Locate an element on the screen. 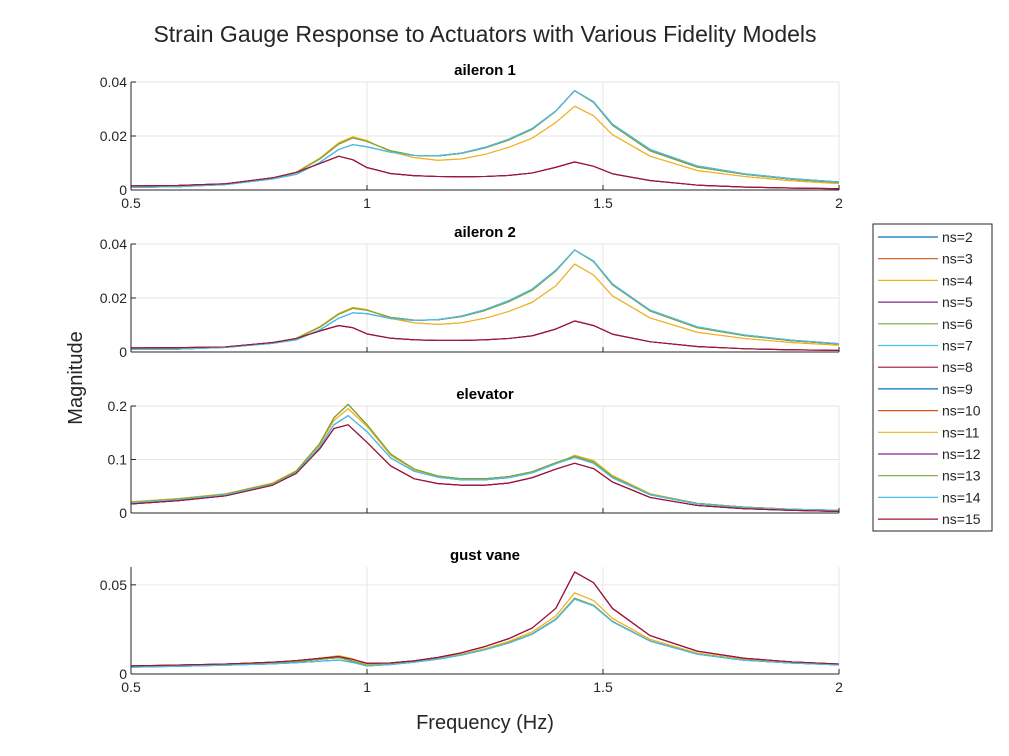  subplot-title: aileron 1 is located at coordinates (485, 70).